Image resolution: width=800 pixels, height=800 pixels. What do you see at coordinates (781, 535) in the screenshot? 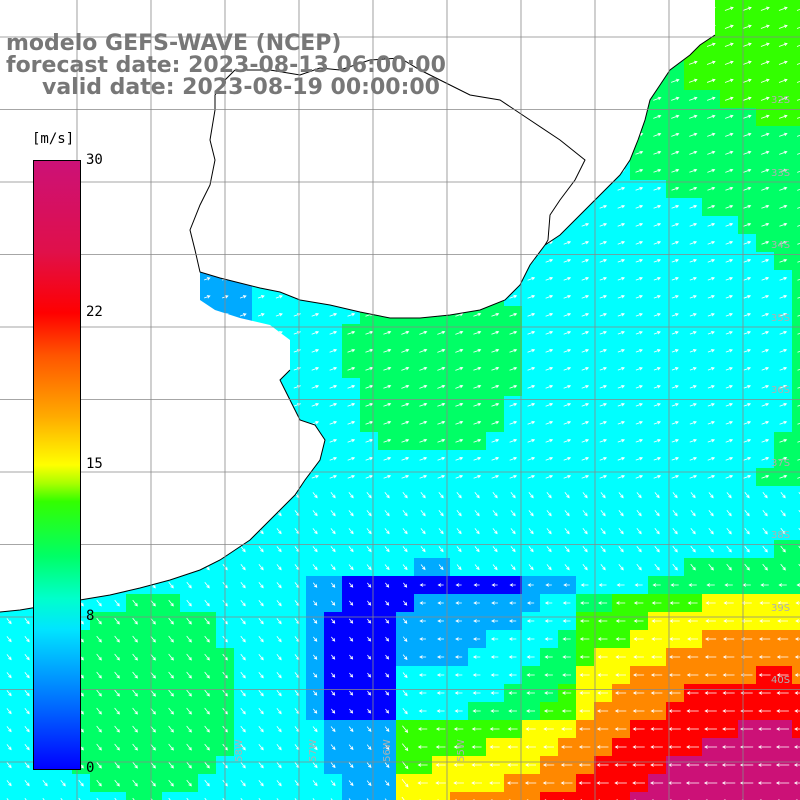
I see `lat-label: 38S` at bounding box center [781, 535].